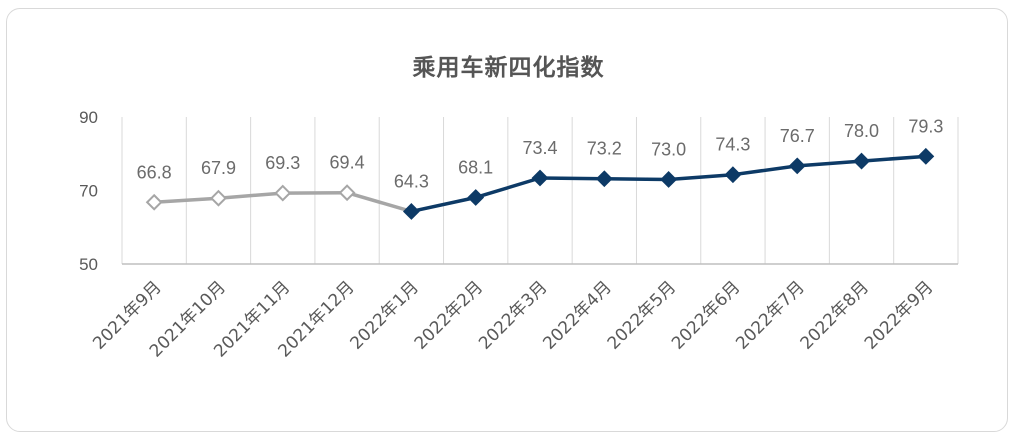 This screenshot has width=1017, height=441. I want to click on x-tick-label: 2022年6月, so click(706, 315).